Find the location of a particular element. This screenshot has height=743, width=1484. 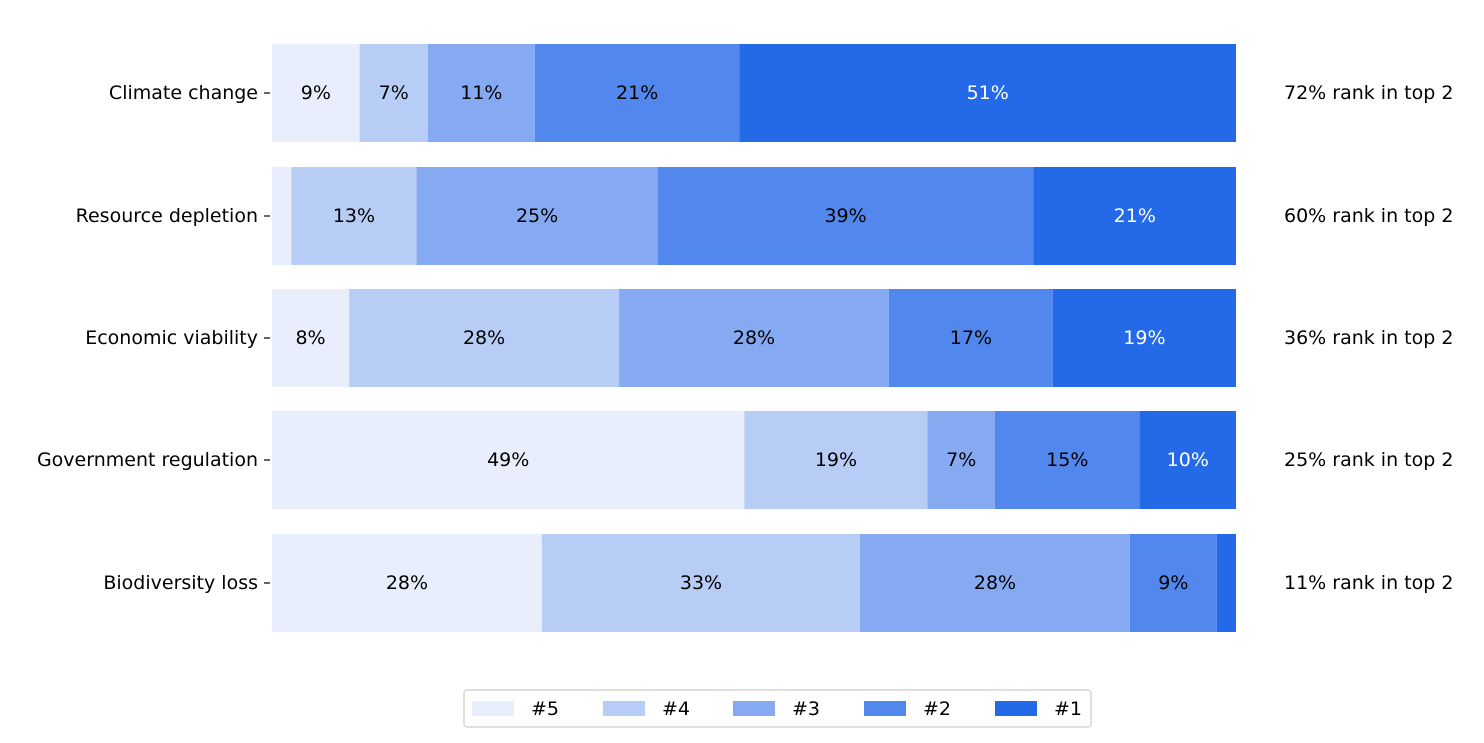

data-label: 13% is located at coordinates (354, 216).